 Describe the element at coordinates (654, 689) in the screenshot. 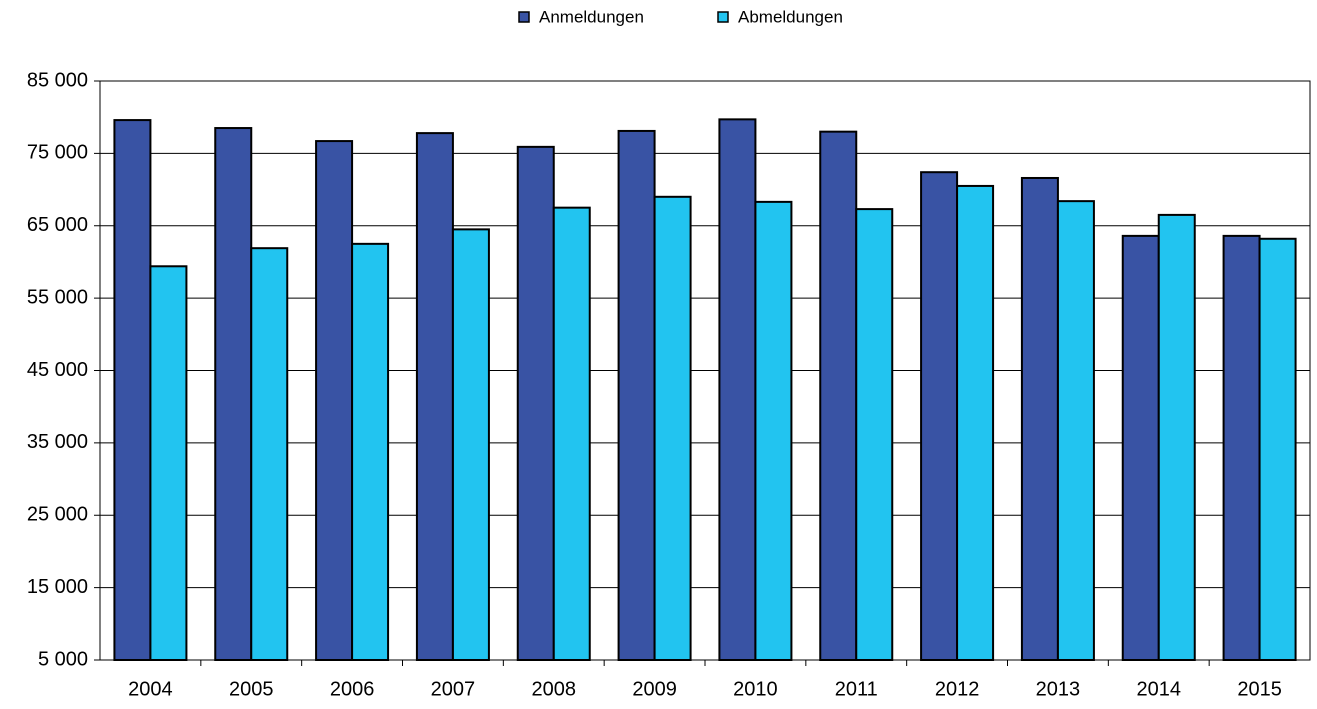

I see `x-tick-label: 2009` at that location.